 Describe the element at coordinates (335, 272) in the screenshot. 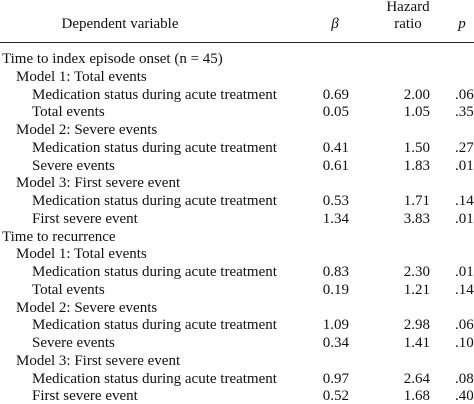

I see `beta: 0.83` at that location.